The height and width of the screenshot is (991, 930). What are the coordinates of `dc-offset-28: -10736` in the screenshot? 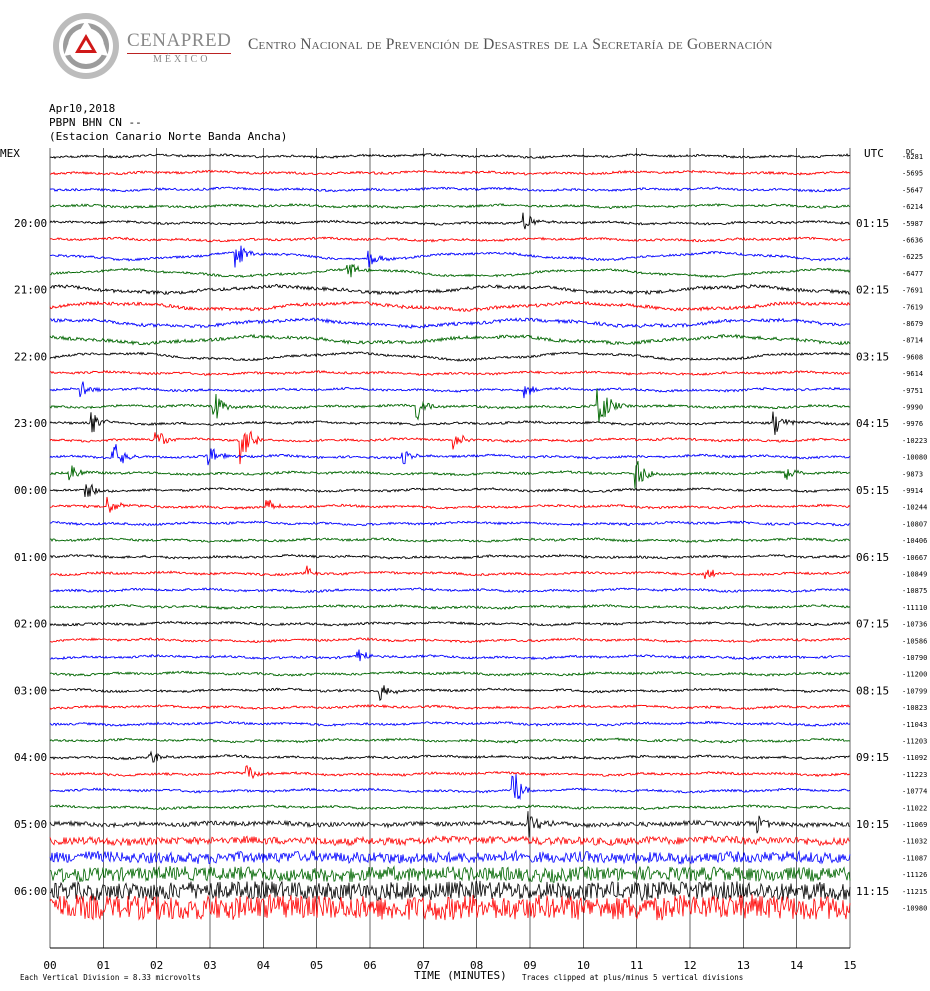 It's located at (914, 625).